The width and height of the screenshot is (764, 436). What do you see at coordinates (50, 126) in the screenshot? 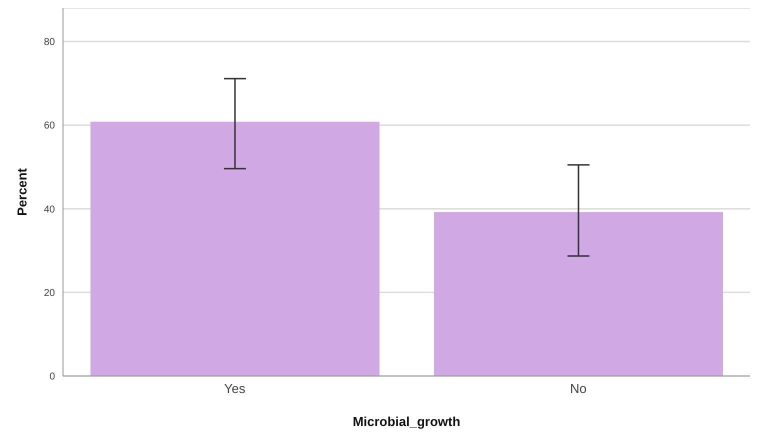
I see `y-tick-label: 60` at bounding box center [50, 126].